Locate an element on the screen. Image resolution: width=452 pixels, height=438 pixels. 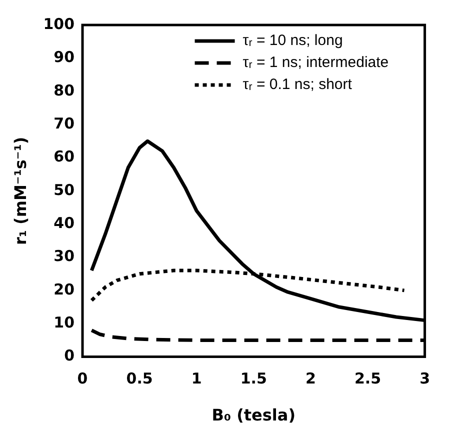
x-tick-label: 0 is located at coordinates (82, 379).